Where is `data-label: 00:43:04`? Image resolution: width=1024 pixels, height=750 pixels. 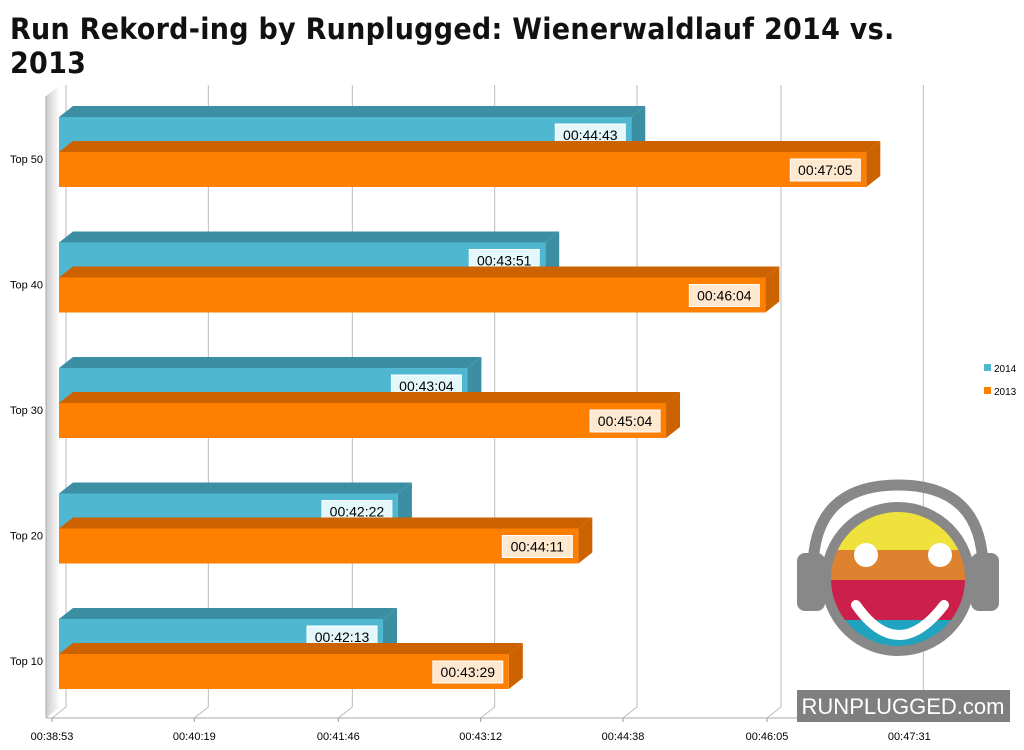 data-label: 00:43:04 is located at coordinates (426, 386).